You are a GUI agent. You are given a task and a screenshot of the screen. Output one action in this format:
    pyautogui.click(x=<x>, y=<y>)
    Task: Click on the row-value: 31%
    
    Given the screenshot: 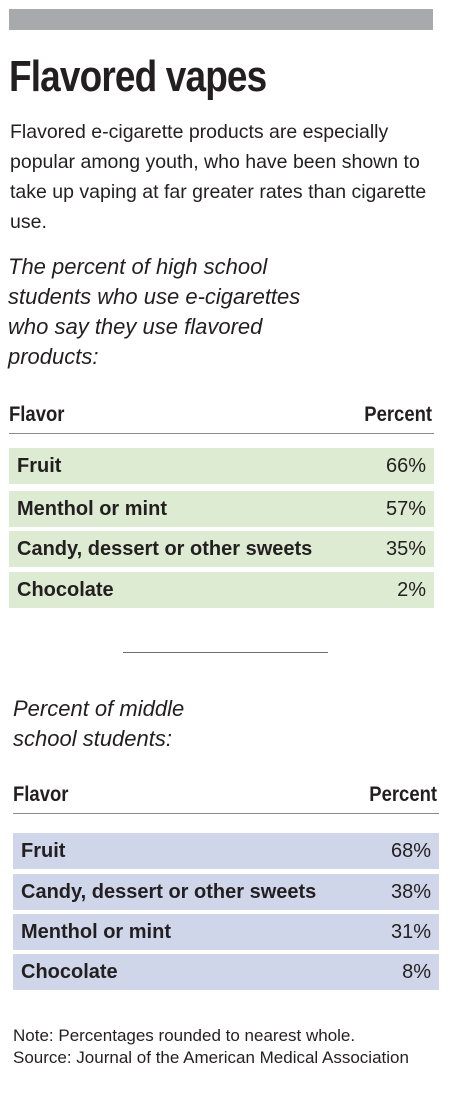 What is the action you would take?
    pyautogui.click(x=410, y=932)
    